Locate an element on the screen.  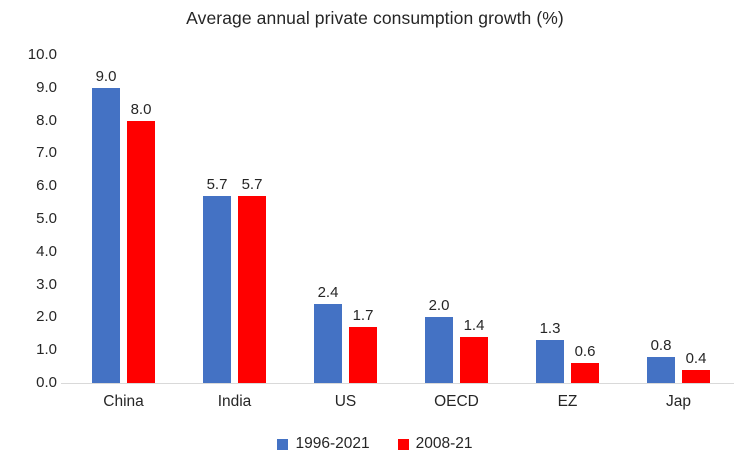
y-tick-label: 2.0 is located at coordinates (46, 317).